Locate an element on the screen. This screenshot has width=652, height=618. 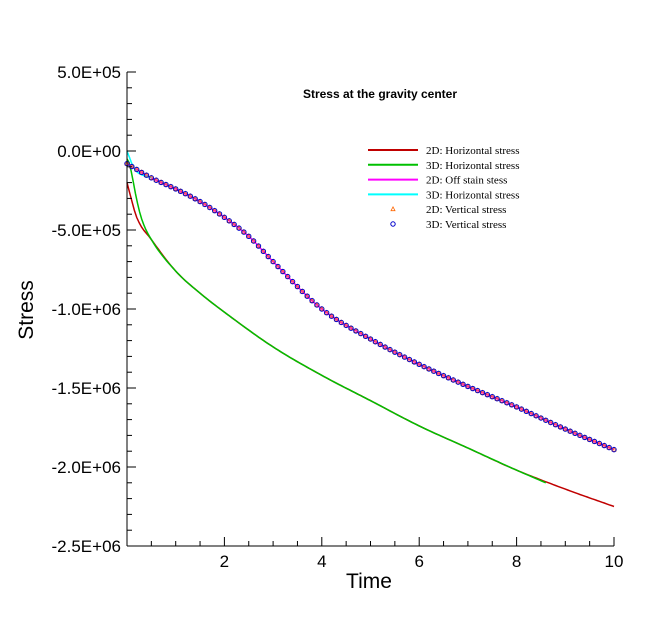
y-tick-label: 5.0E+05 is located at coordinates (89, 72).